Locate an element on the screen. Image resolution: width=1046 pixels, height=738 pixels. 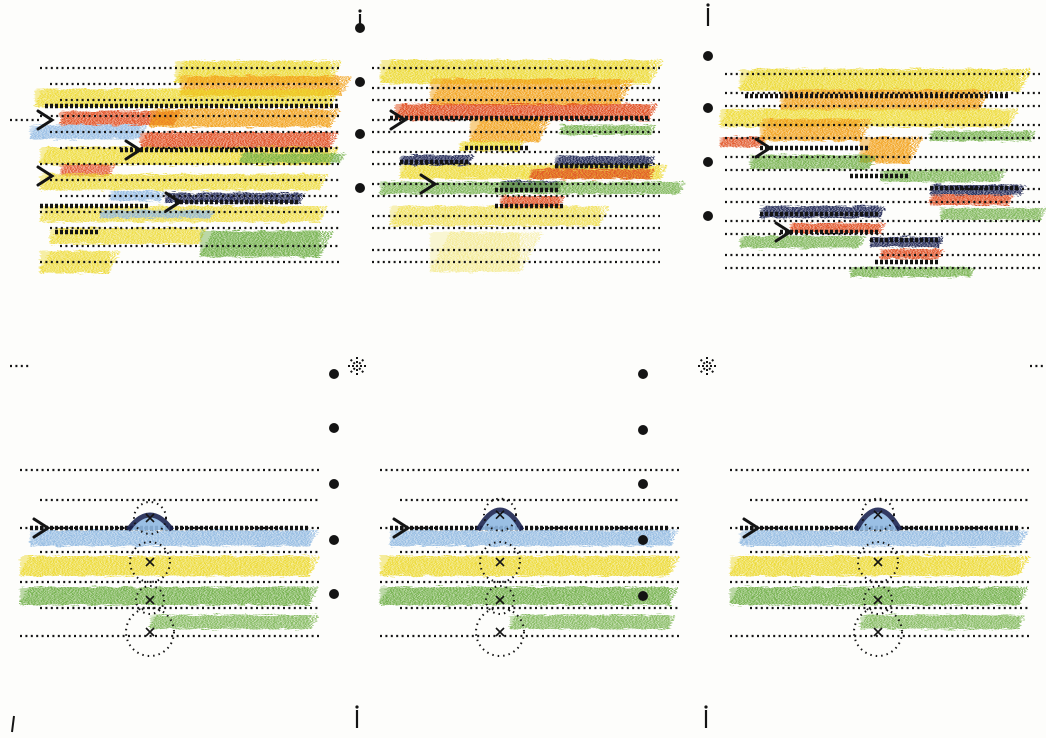
l2-band-green is located at coordinates (529, 596).